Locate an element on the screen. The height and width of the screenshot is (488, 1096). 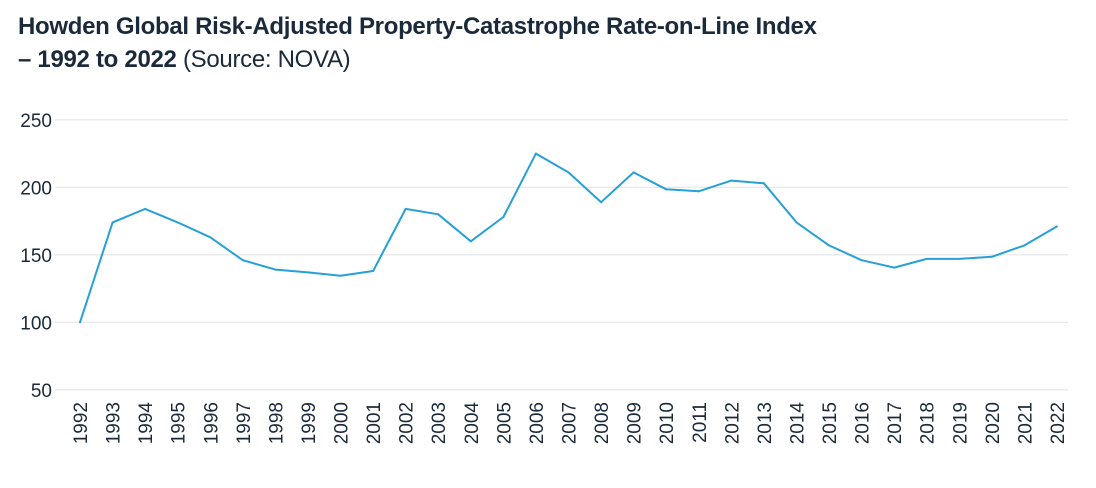
x-tick-label: 2007 is located at coordinates (570, 423).